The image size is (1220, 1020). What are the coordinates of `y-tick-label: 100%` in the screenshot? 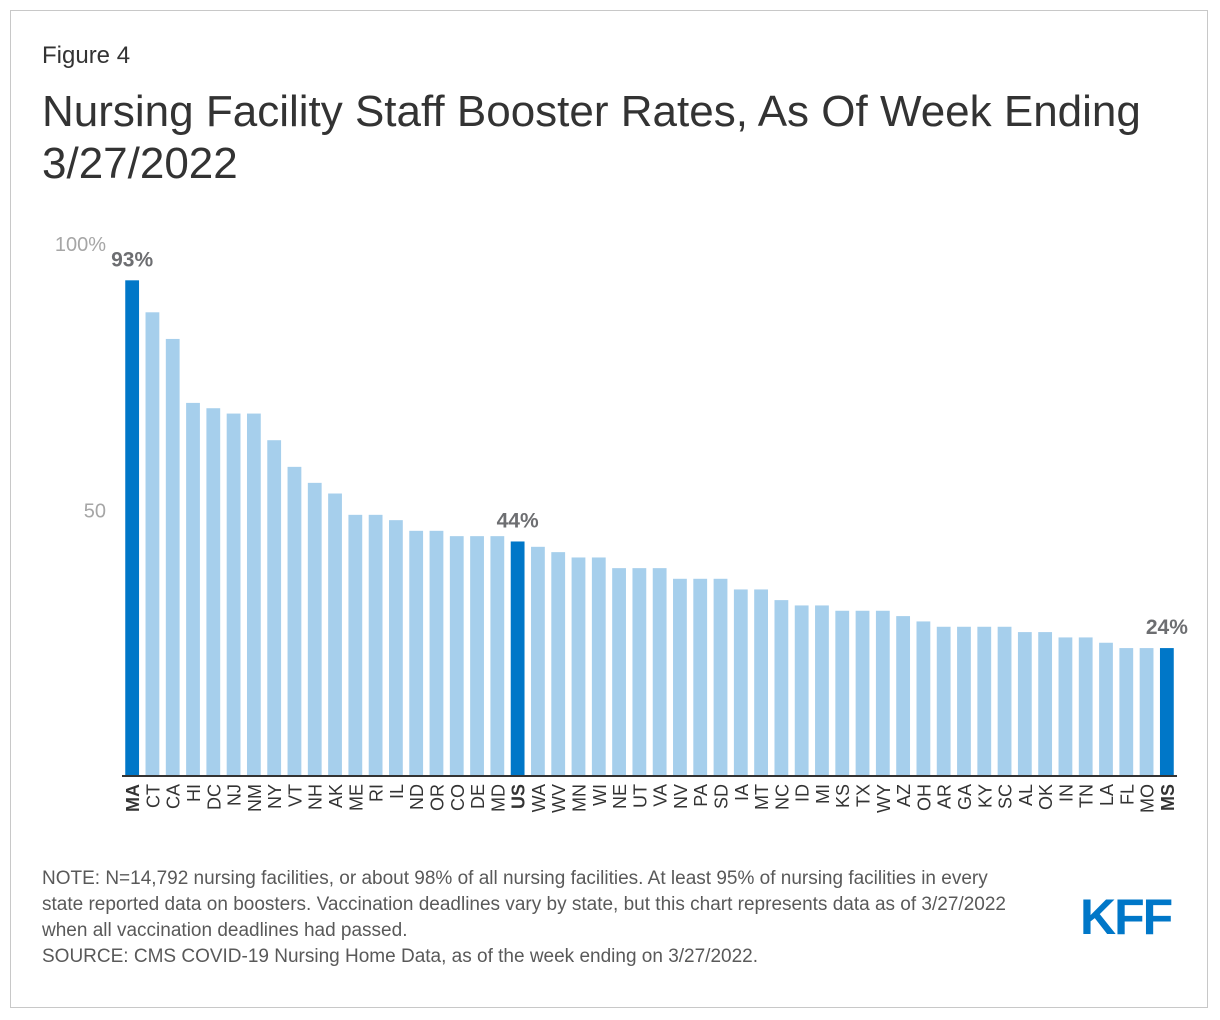 It's located at (80, 245).